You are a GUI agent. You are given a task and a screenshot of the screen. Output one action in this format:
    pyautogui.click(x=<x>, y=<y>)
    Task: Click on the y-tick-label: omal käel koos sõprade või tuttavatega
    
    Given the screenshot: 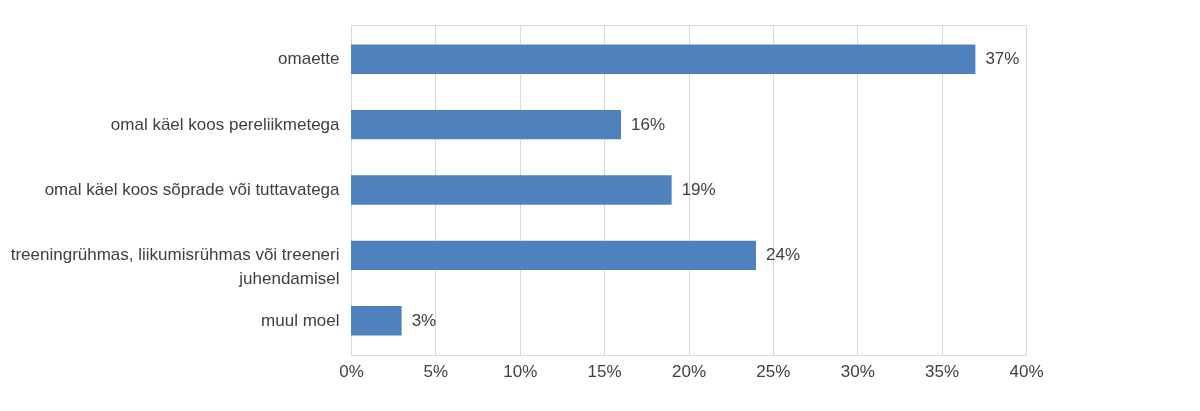 What is the action you would take?
    pyautogui.click(x=192, y=189)
    